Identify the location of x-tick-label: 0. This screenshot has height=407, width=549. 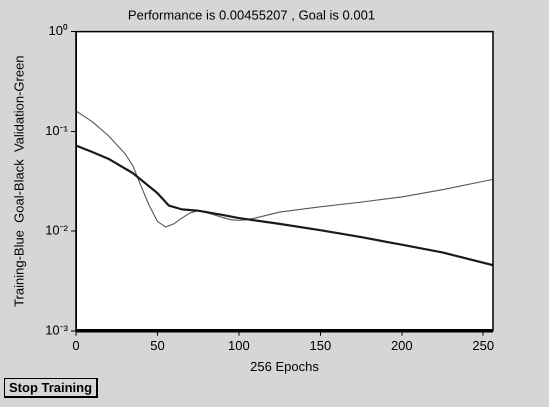
(76, 346).